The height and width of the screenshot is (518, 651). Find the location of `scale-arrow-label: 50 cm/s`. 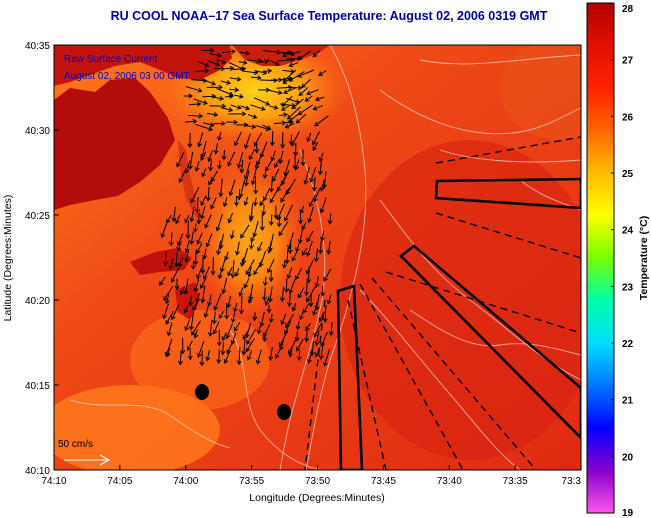

scale-arrow-label: 50 cm/s is located at coordinates (75, 444).